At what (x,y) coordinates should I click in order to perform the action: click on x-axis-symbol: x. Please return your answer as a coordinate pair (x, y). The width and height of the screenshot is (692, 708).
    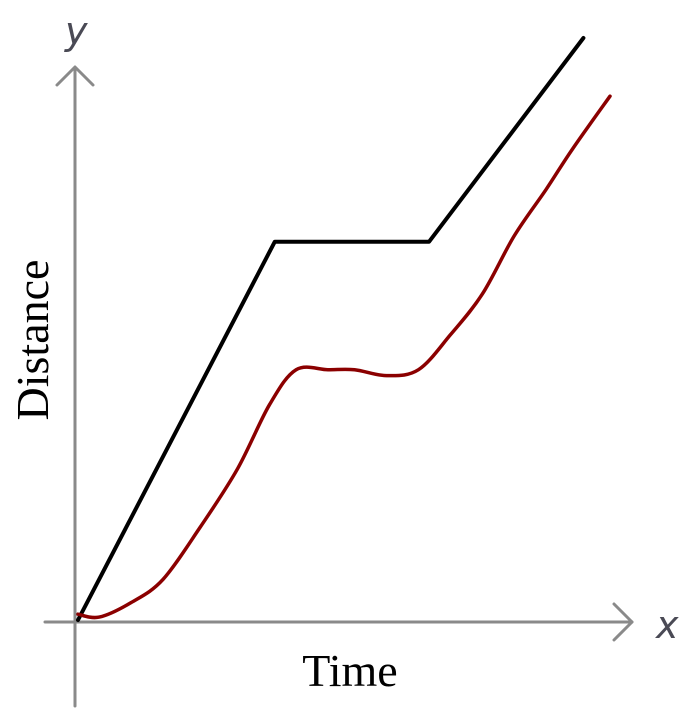
    Looking at the image, I should click on (667, 625).